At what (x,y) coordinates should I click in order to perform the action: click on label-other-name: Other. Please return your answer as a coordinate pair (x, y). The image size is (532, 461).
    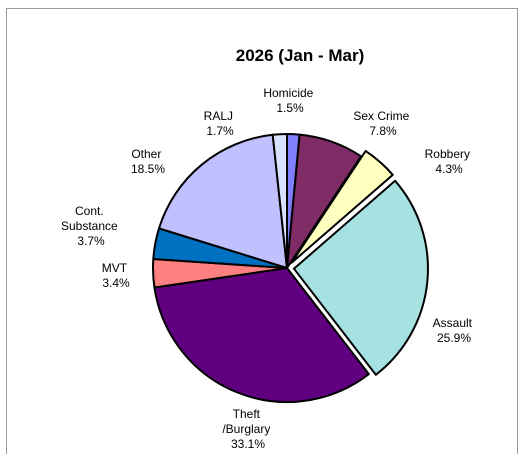
    Looking at the image, I should click on (146, 154).